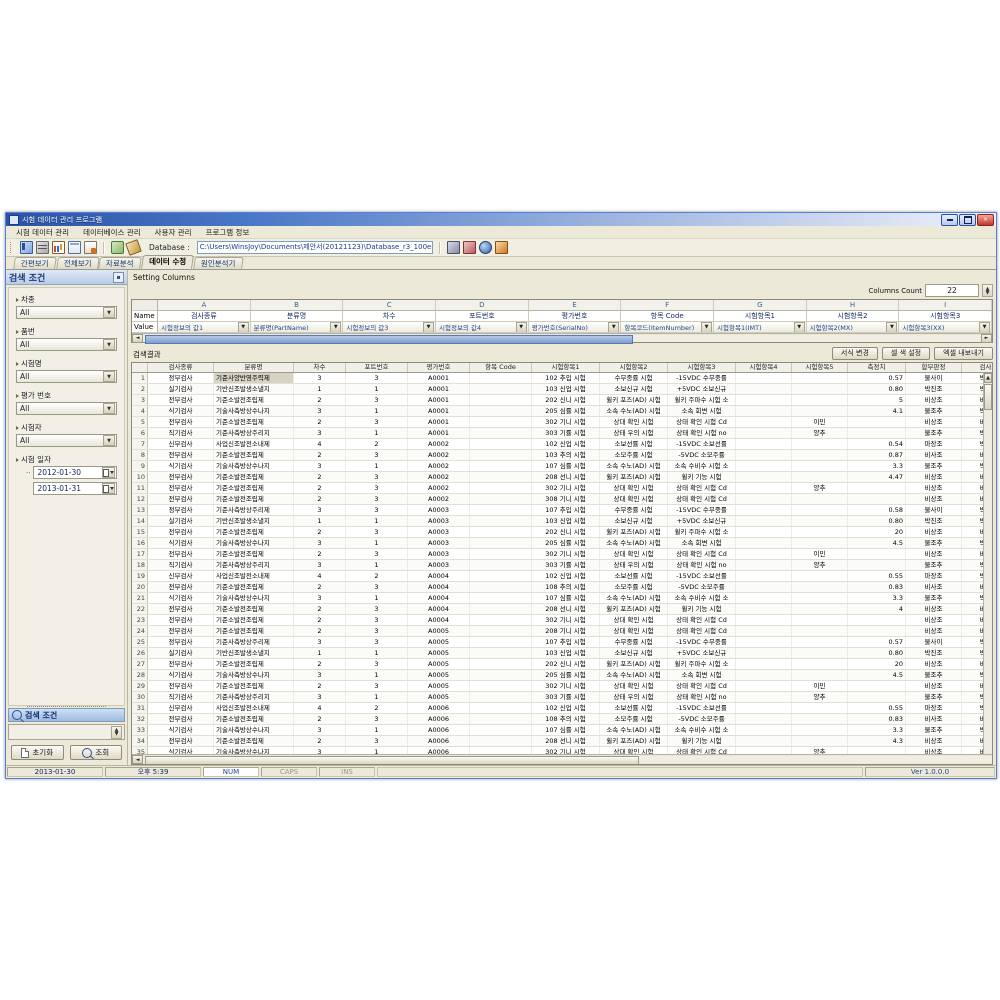 Image resolution: width=1000 pixels, height=1000 pixels. What do you see at coordinates (485, 247) in the screenshot?
I see `info-icon` at bounding box center [485, 247].